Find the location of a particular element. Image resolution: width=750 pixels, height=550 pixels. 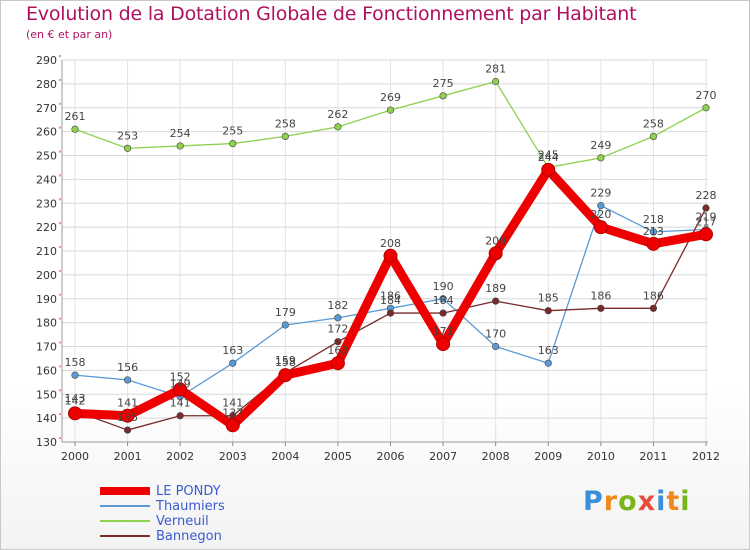

y-tick-label: 230 is located at coordinates (46, 203).